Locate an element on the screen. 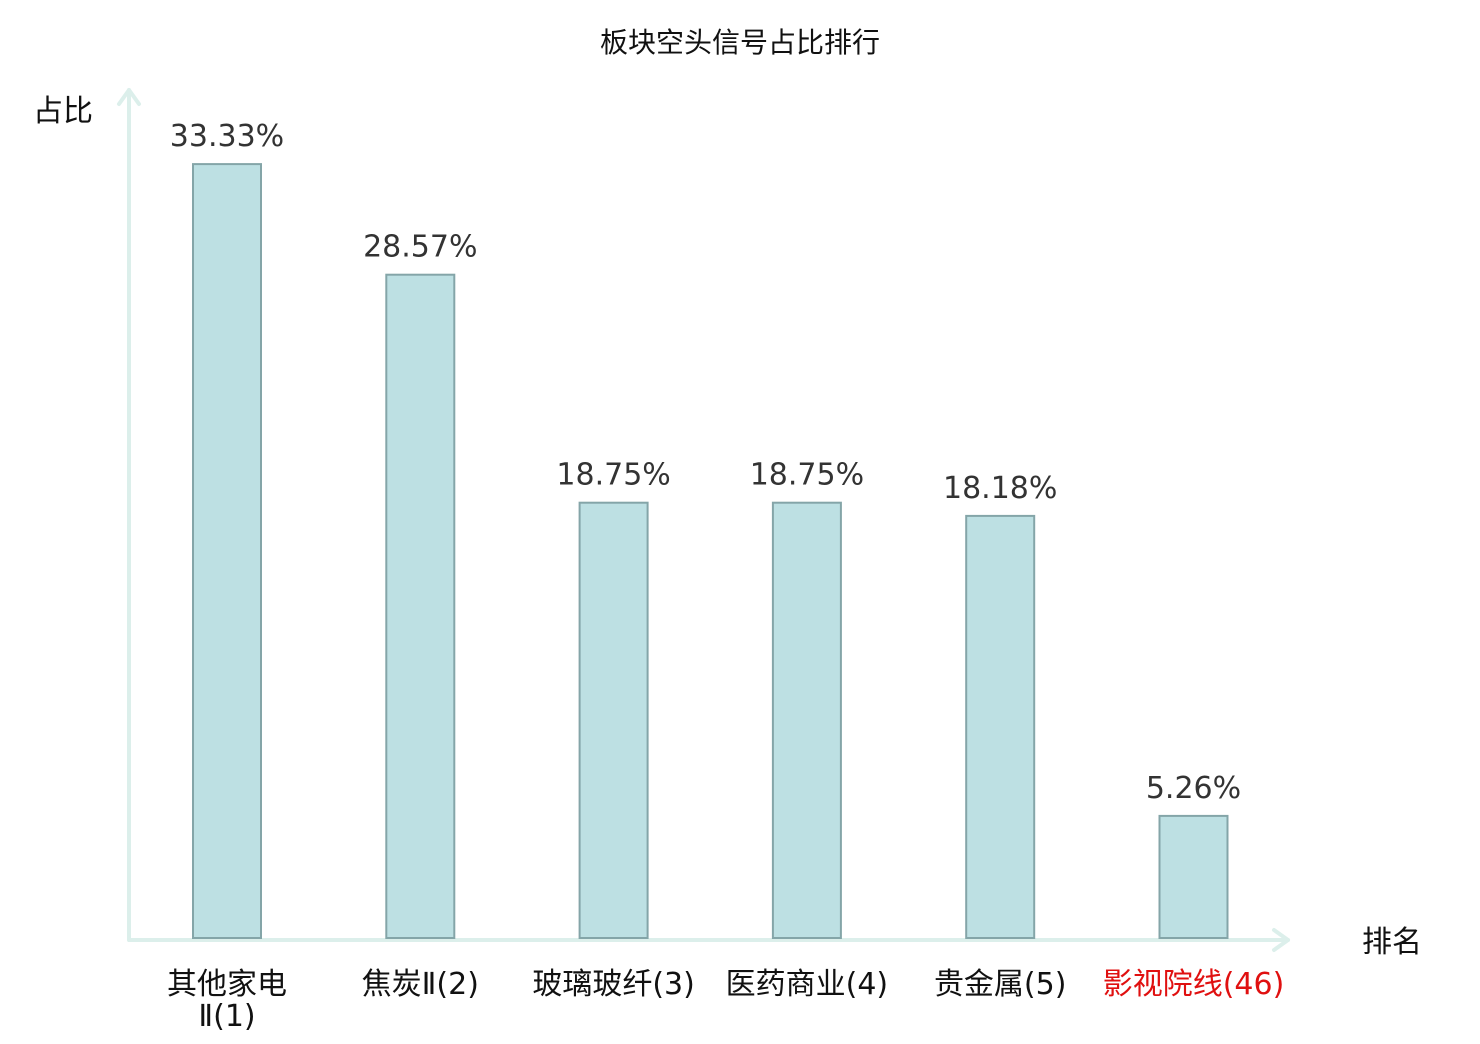 The width and height of the screenshot is (1480, 1044). y-axis-label: 占比 is located at coordinates (63, 111).